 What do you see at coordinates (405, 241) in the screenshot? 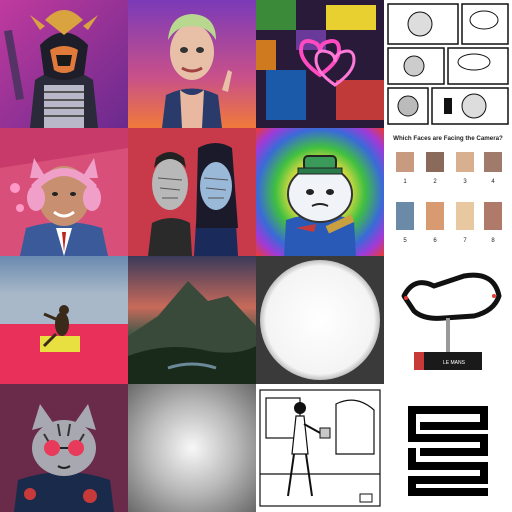
I see `face-number: 5` at bounding box center [405, 241].